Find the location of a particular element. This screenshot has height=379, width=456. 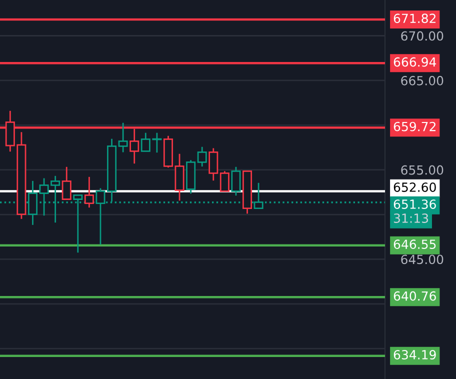

y-tick-label: 665.00 is located at coordinates (422, 81).